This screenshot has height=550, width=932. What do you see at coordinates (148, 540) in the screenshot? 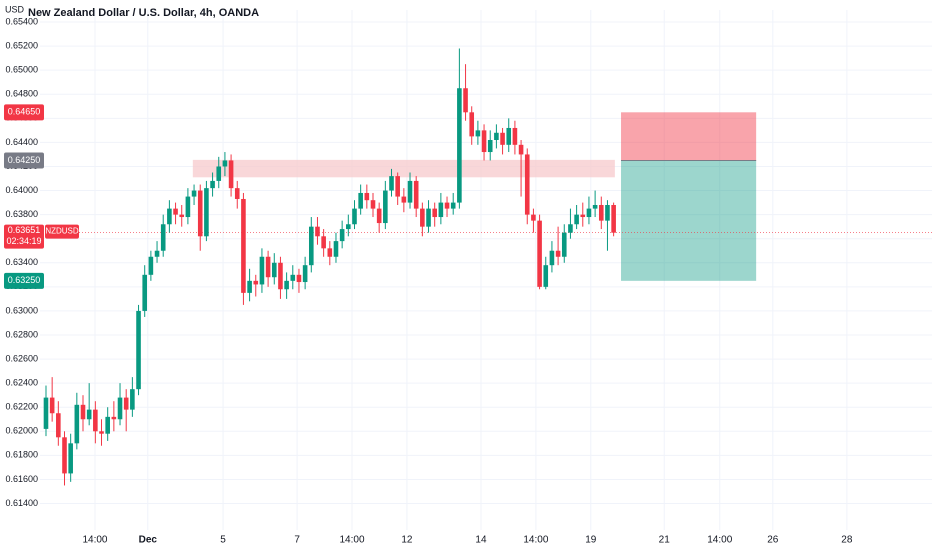
I see `x-tick-label: Dec` at bounding box center [148, 540].